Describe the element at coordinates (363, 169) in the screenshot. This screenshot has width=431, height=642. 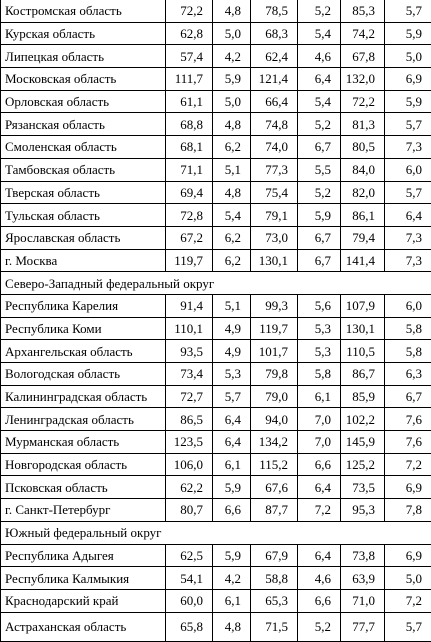
I see `value-cell: 84,0` at that location.